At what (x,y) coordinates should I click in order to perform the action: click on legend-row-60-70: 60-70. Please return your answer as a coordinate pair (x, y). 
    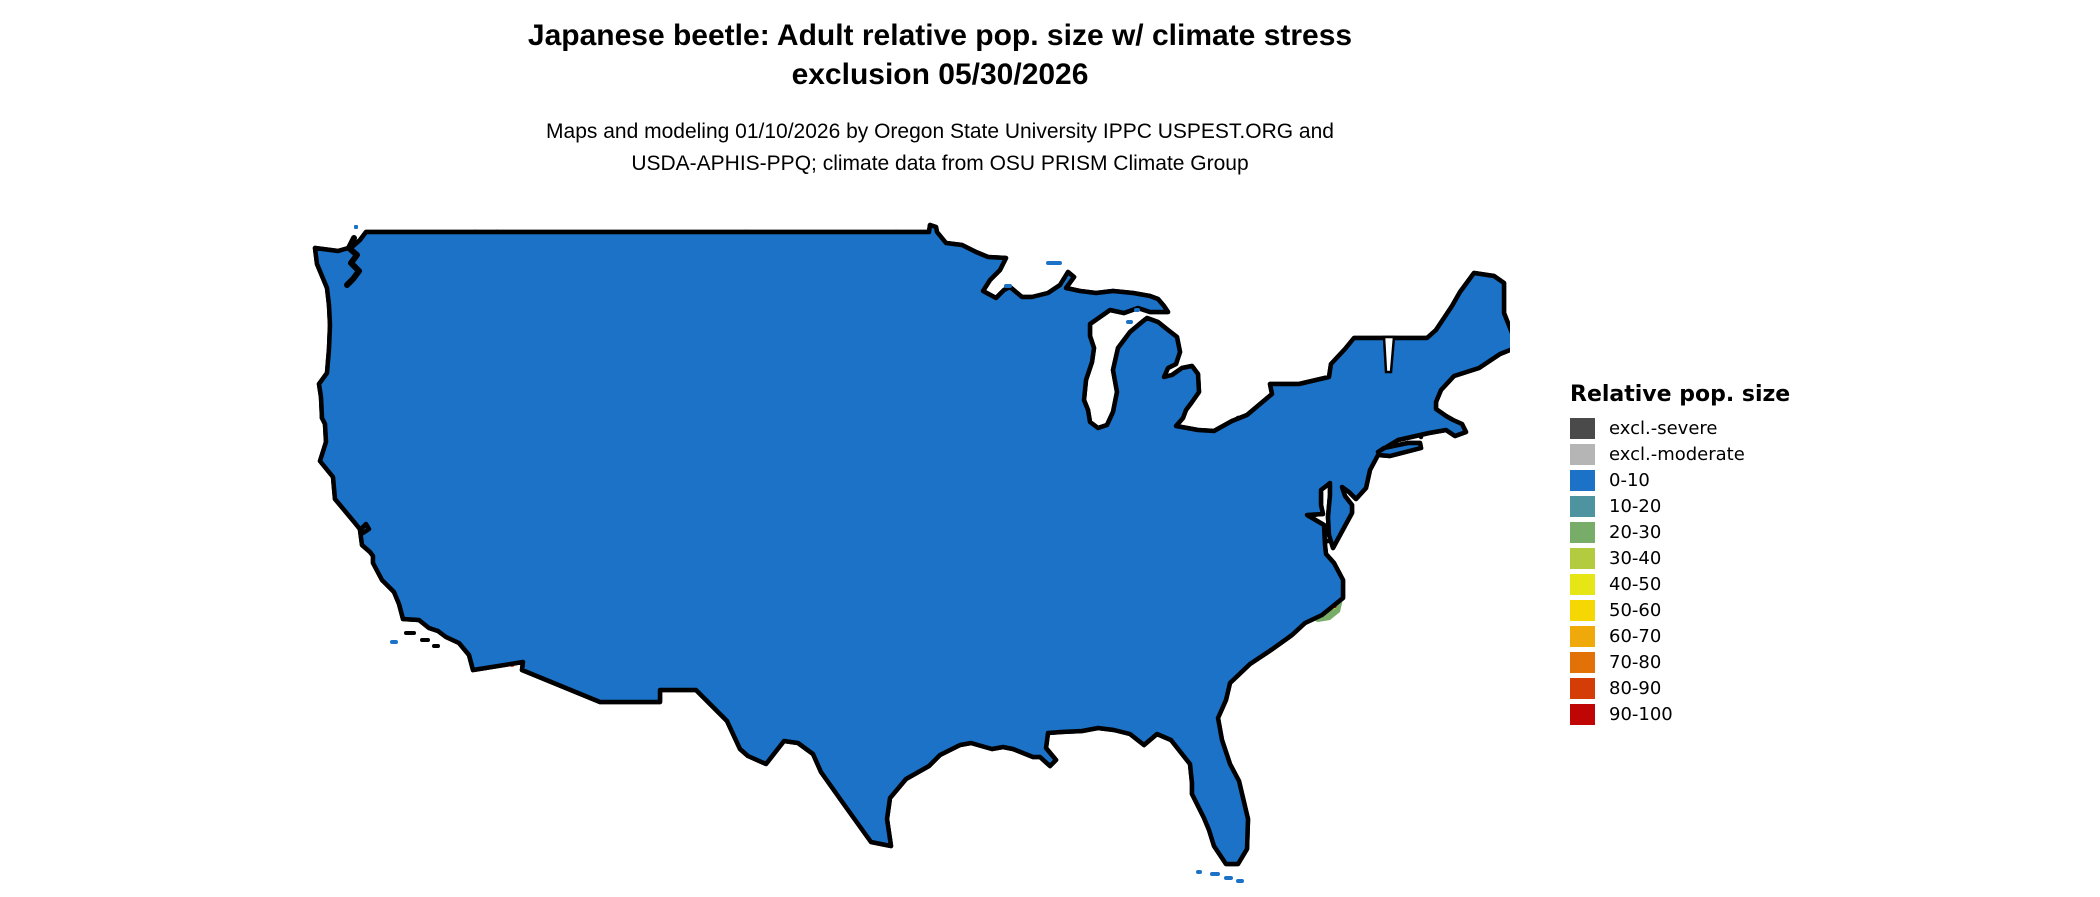
    Looking at the image, I should click on (1720, 636).